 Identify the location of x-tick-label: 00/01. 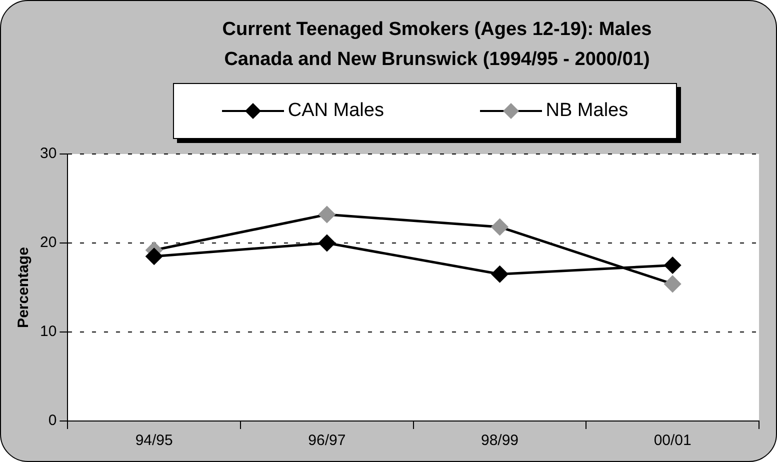
(673, 441).